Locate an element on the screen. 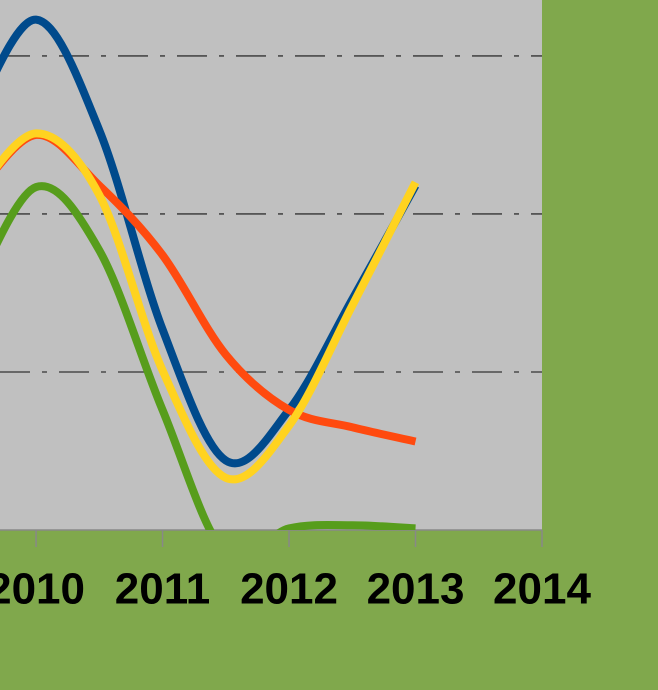 The height and width of the screenshot is (690, 658). x-tick-label: 2014 is located at coordinates (542, 589).